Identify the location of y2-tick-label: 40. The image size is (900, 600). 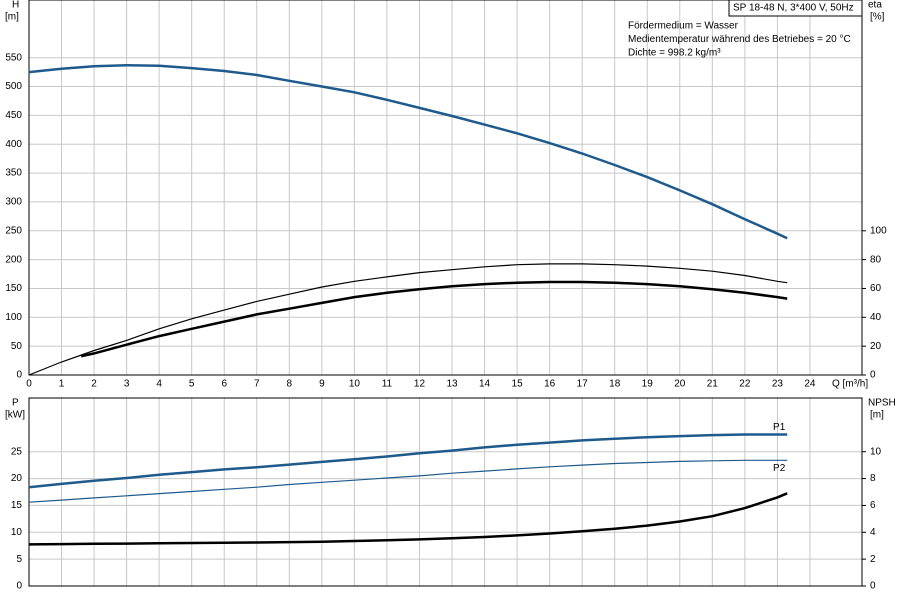
(876, 317).